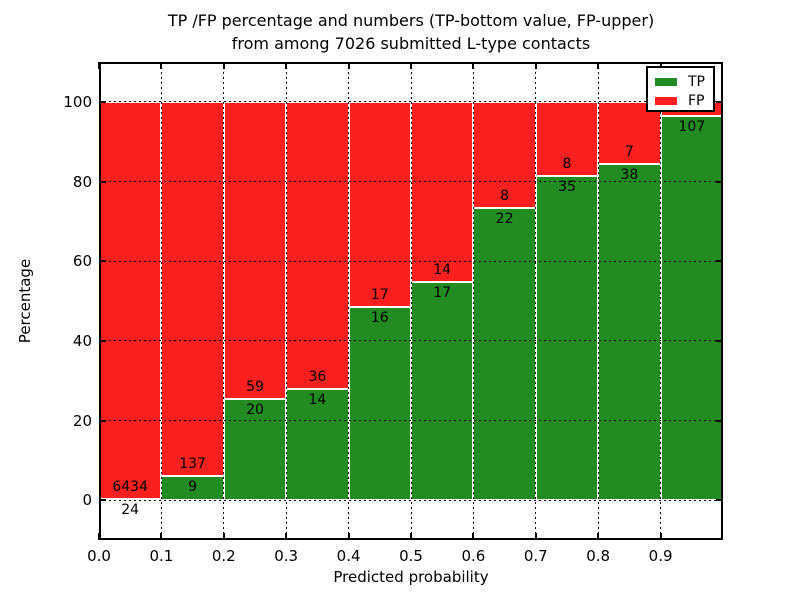  Describe the element at coordinates (82, 181) in the screenshot. I see `y-tick-label-80: 80` at that location.